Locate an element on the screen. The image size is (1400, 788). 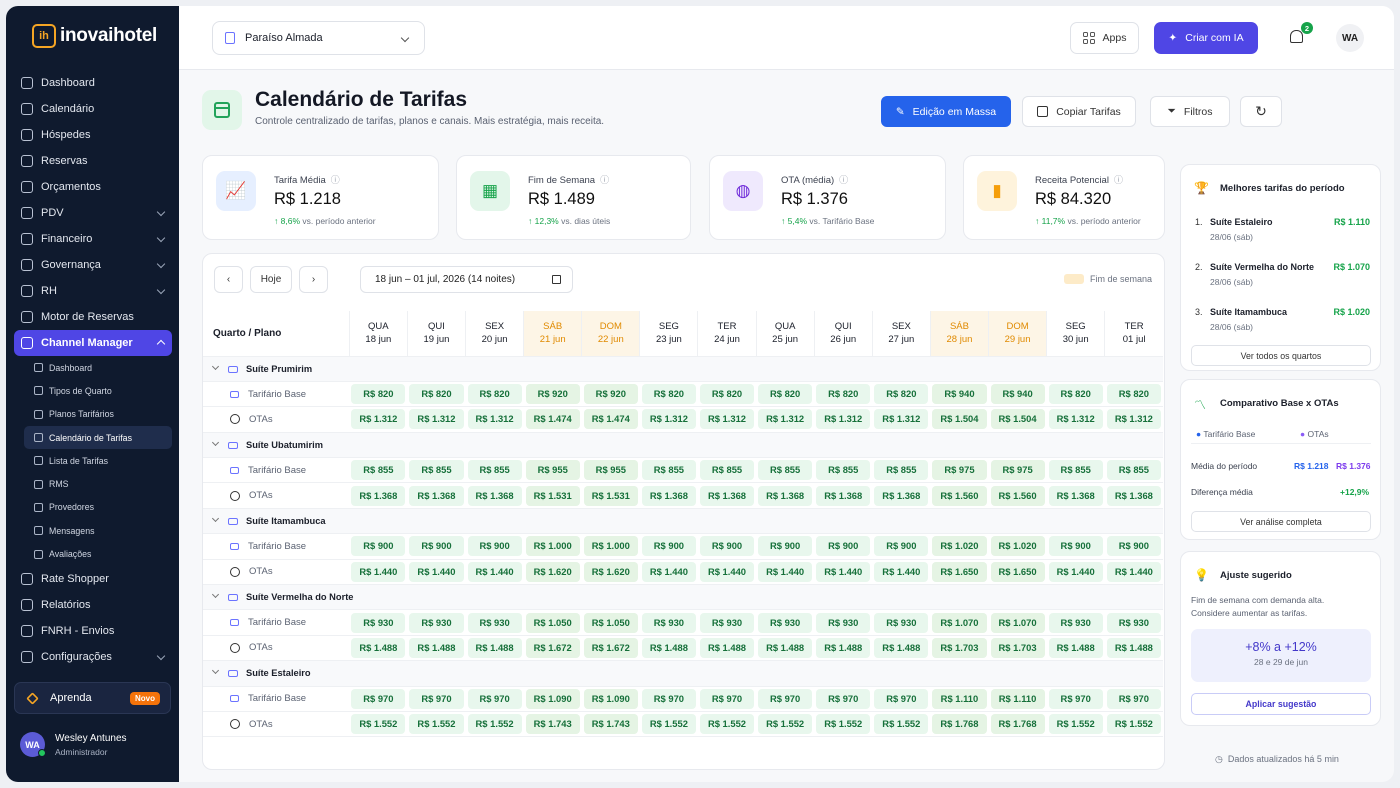
rate-cell: R$ 1.474 is located at coordinates (610, 419).